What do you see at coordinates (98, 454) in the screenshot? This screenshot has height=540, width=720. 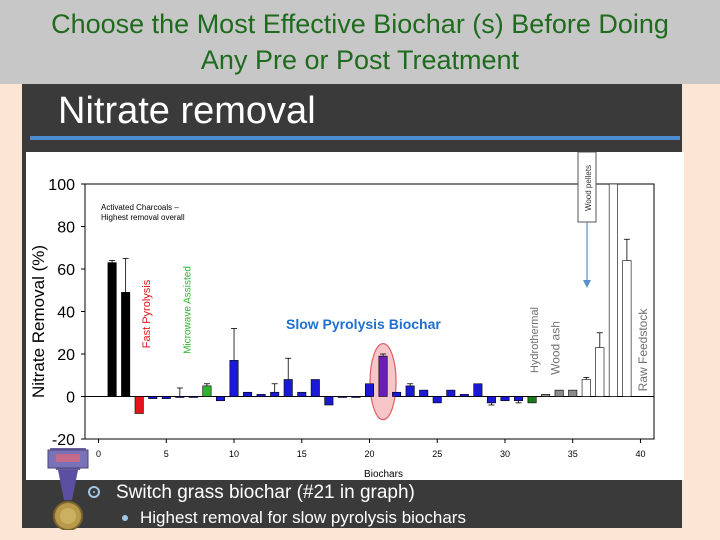 I see `x-tick-label: 0` at bounding box center [98, 454].